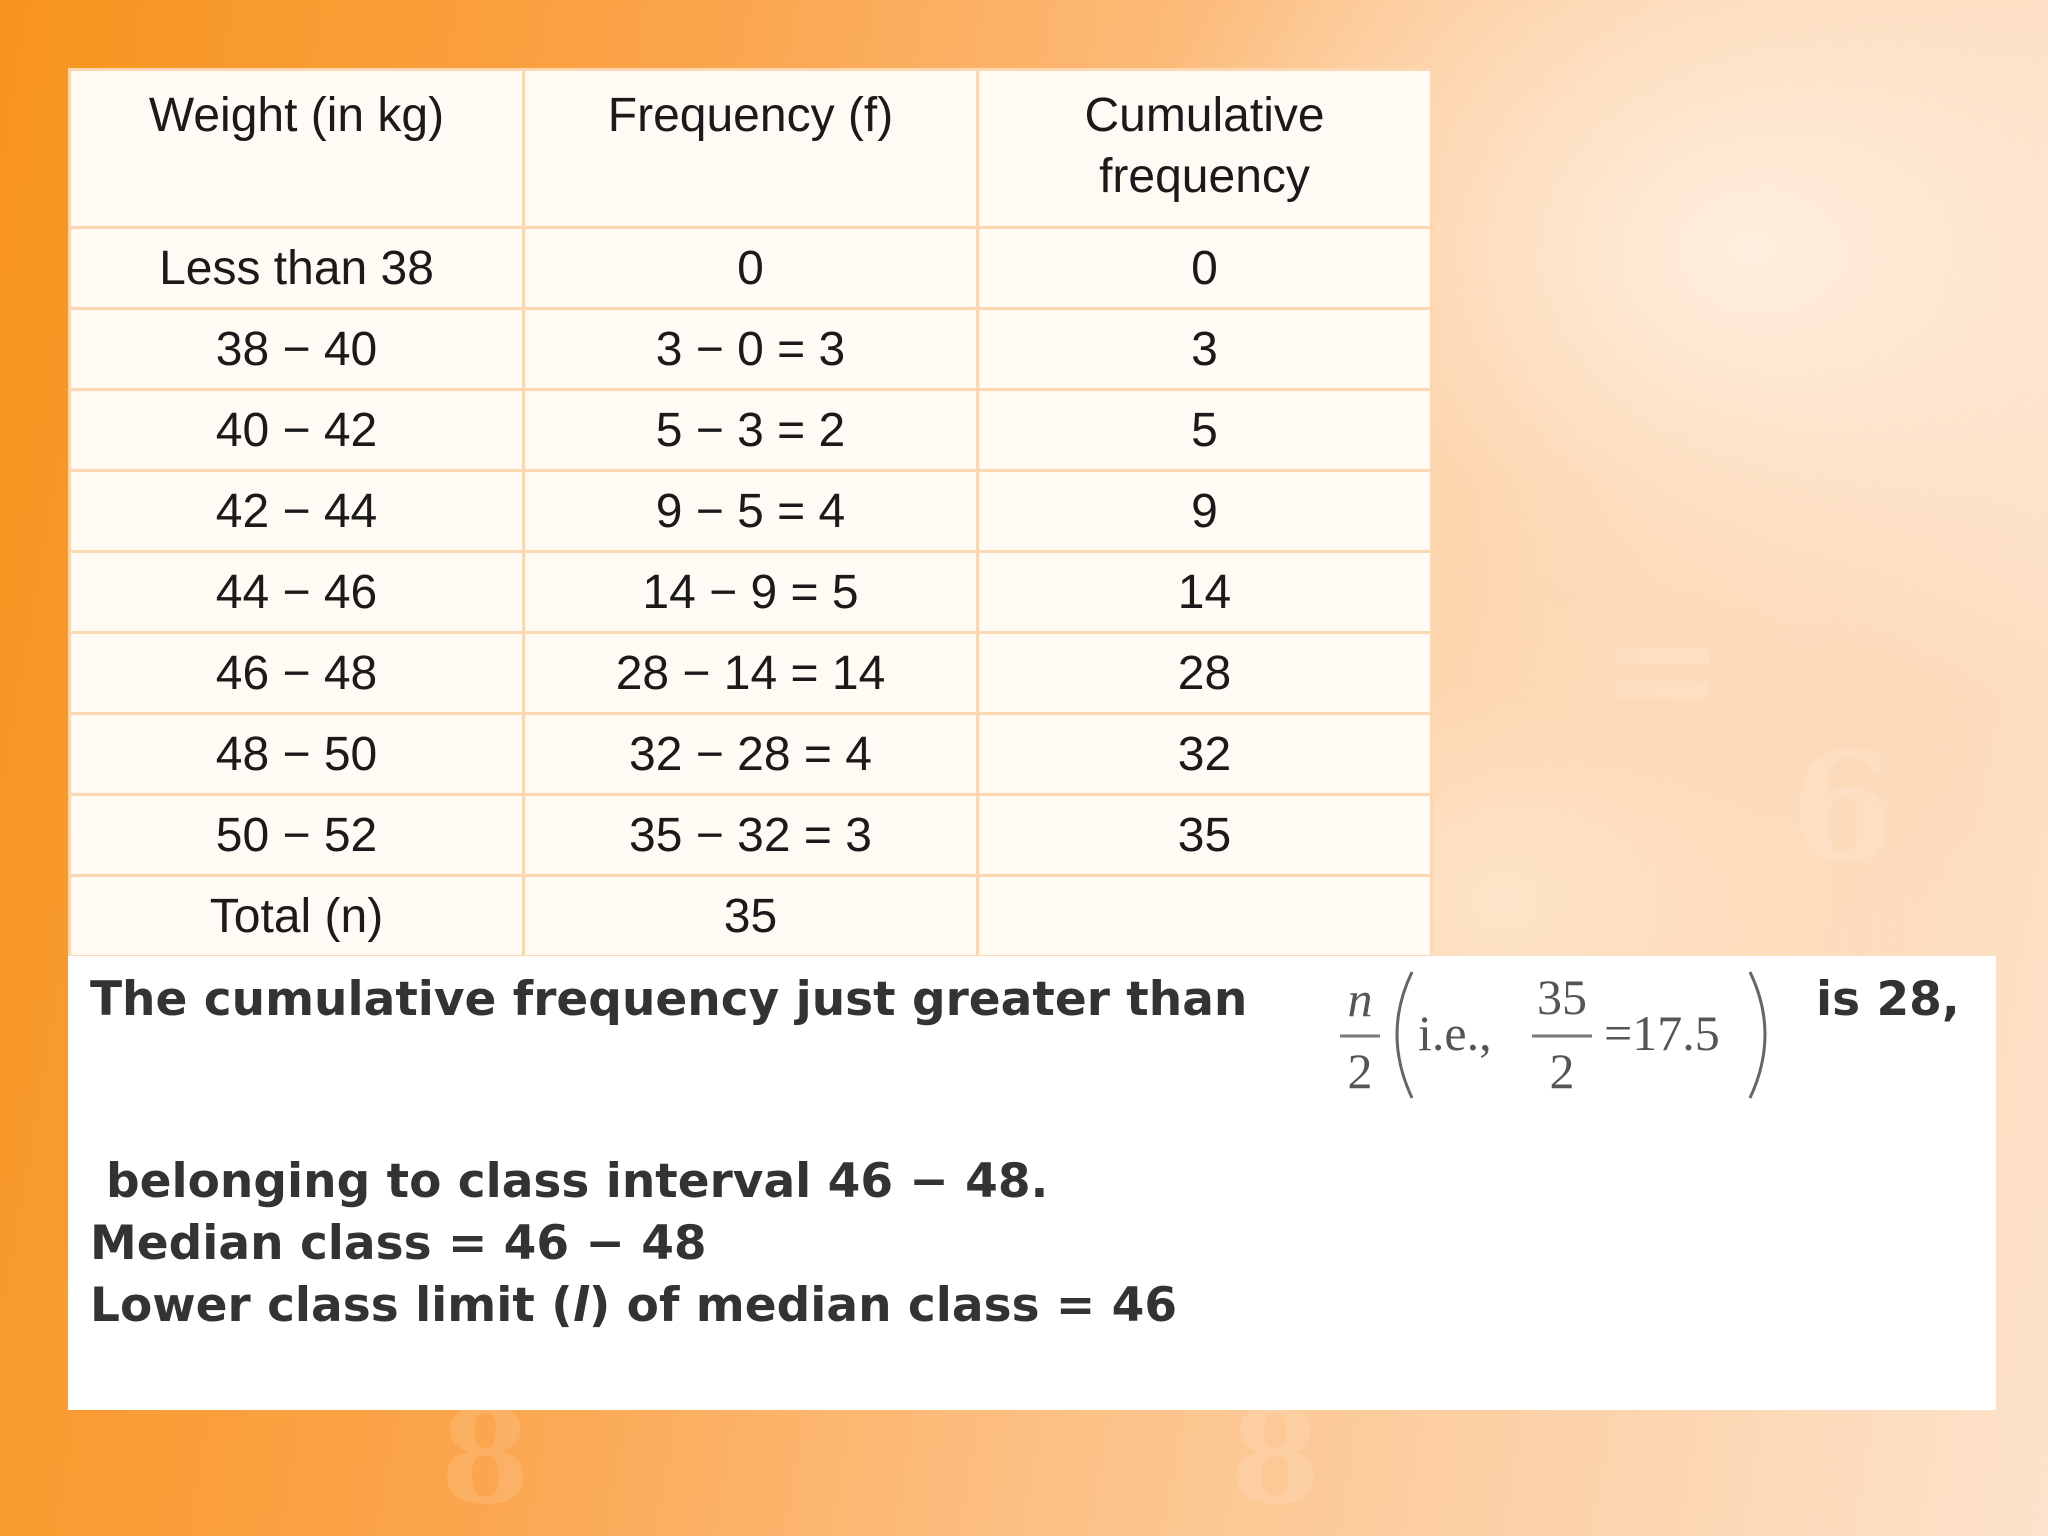 The image size is (2048, 1536). Describe the element at coordinates (1663, 668) in the screenshot. I see `background-equals-decoration: =` at that location.